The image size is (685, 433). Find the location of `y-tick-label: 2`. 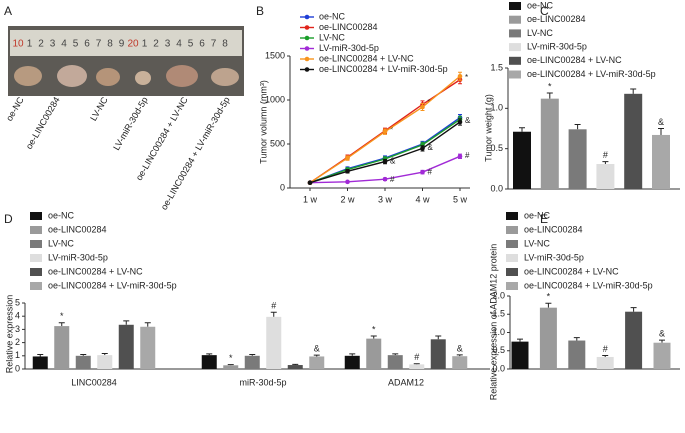

y-tick-label: 2 is located at coordinates (17, 342).